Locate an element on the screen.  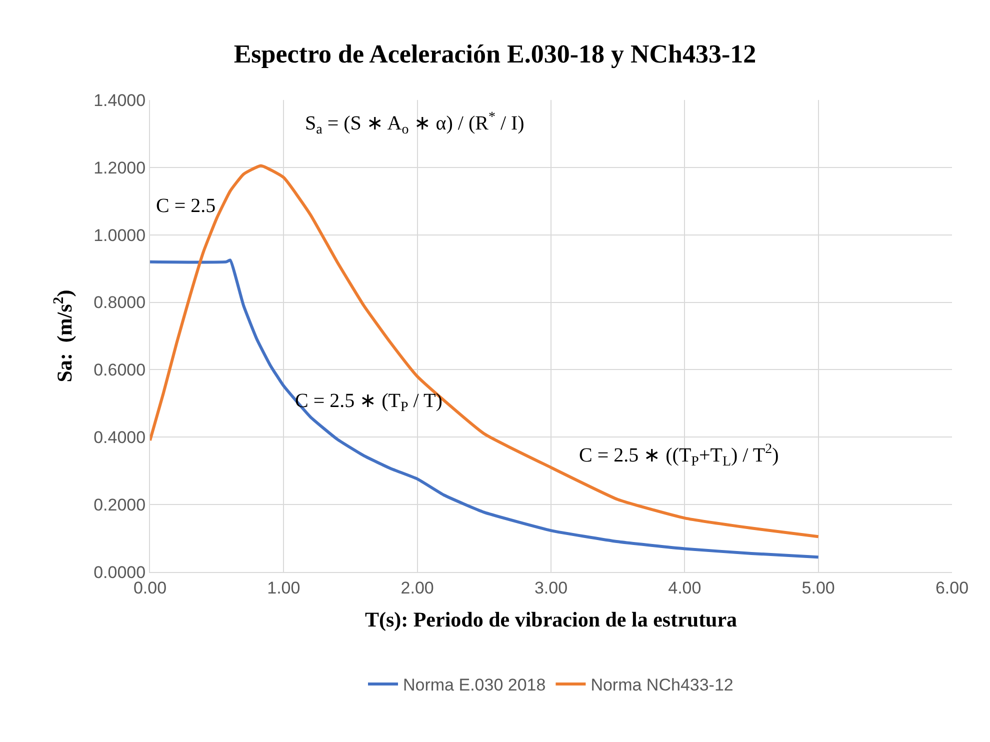
legend-label: Norma NCh433-12 is located at coordinates (662, 685).